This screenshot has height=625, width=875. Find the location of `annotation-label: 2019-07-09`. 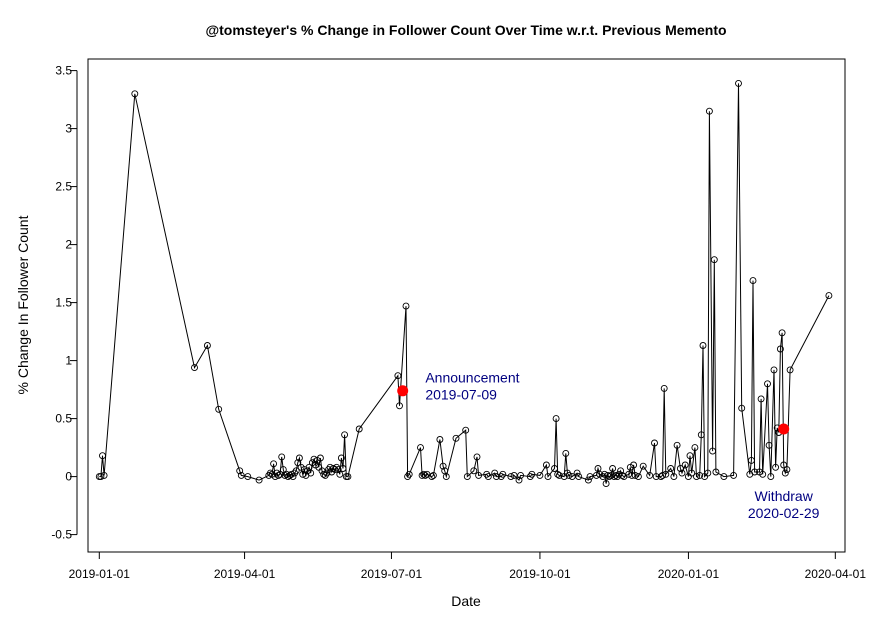

annotation-label: 2019-07-09 is located at coordinates (461, 395).